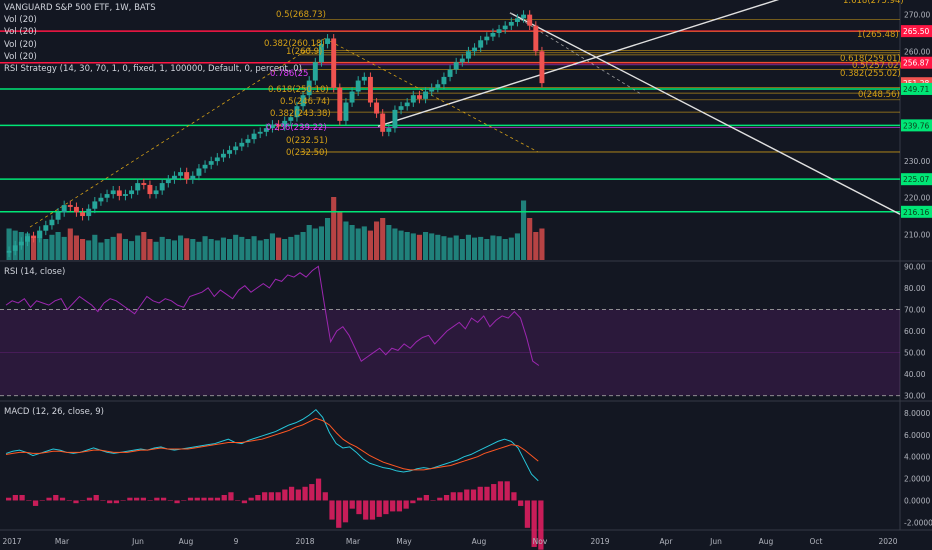 The image size is (932, 550). What do you see at coordinates (667, 541) in the screenshot?
I see `time-tick-label: Apr` at bounding box center [667, 541].